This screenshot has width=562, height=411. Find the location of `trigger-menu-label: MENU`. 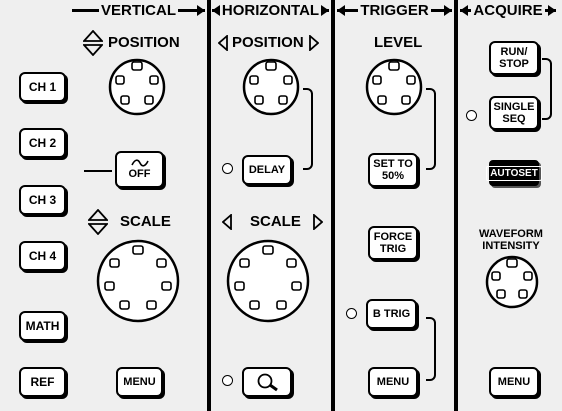

trigger-menu-label: MENU is located at coordinates (393, 382).